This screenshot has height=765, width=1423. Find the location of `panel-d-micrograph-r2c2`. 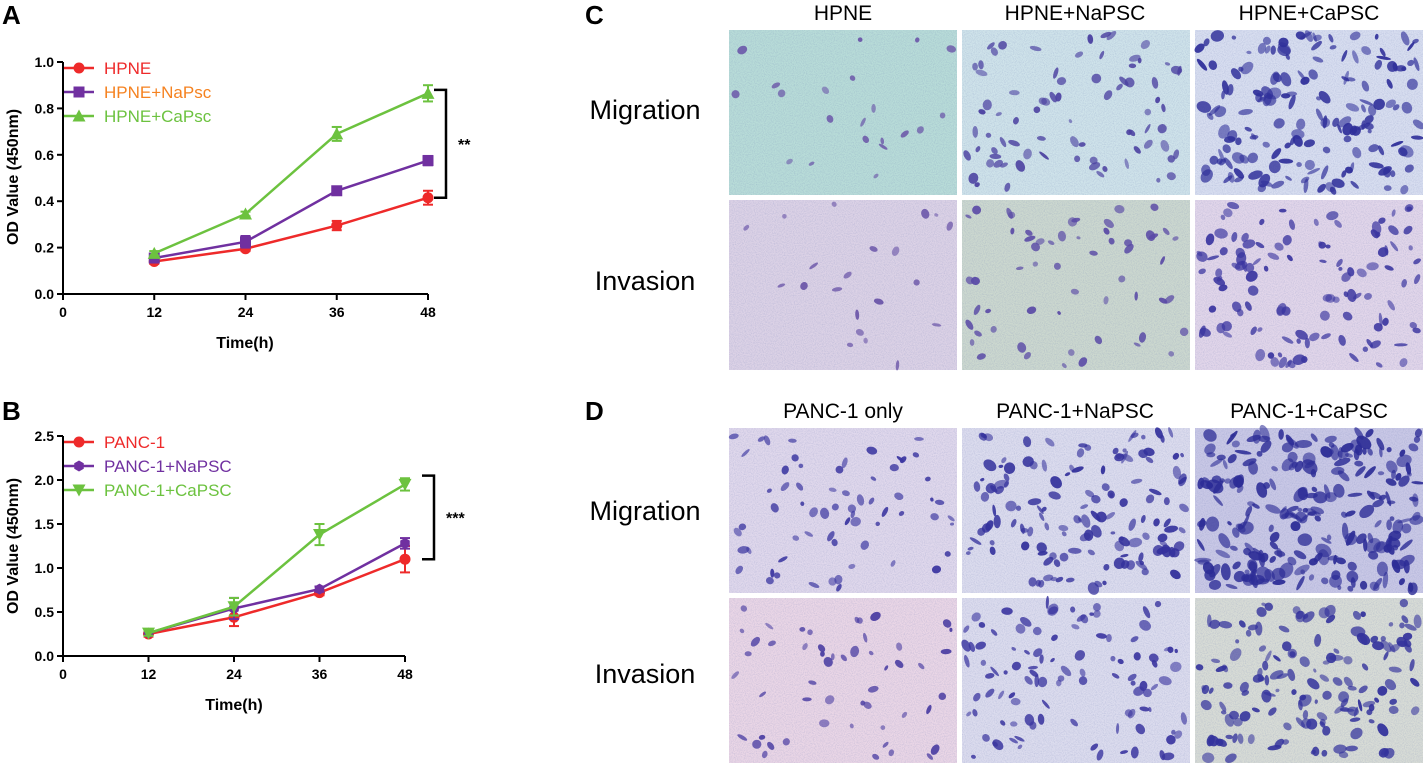

panel-d-micrograph-r2c2 is located at coordinates (1075, 679).